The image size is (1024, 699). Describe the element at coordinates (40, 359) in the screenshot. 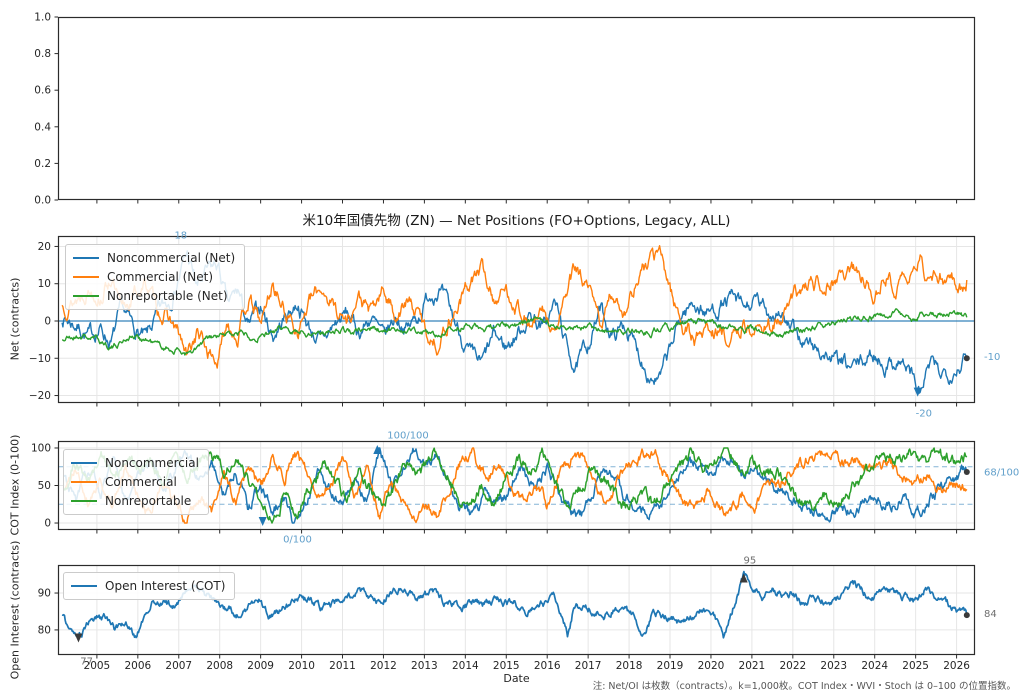

I see `y-tick-label: −10` at that location.